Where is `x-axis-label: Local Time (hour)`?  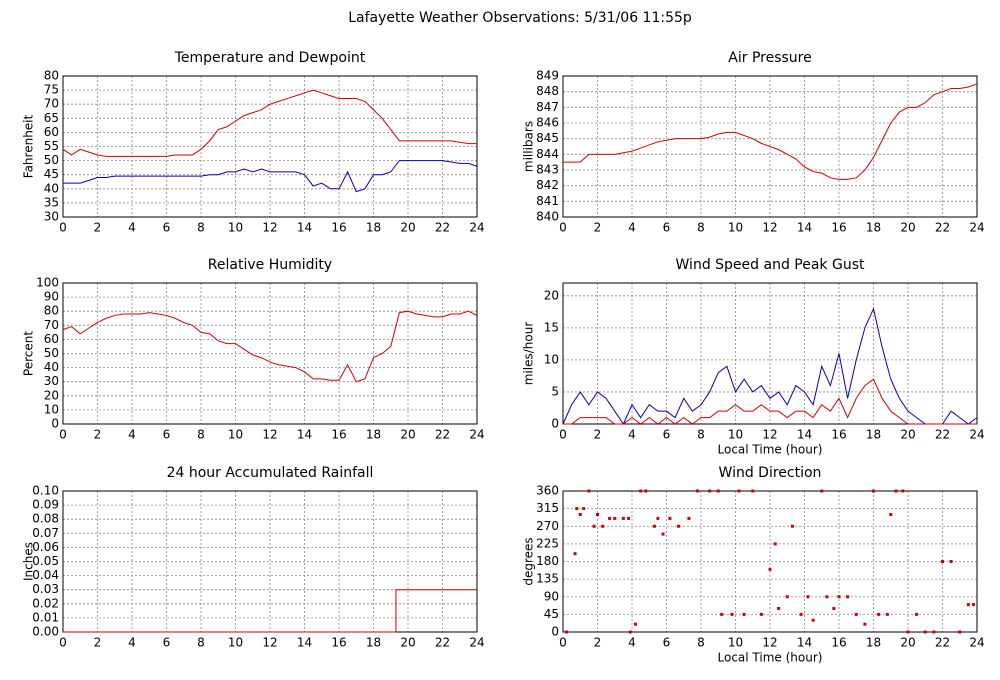 x-axis-label: Local Time (hour) is located at coordinates (770, 658).